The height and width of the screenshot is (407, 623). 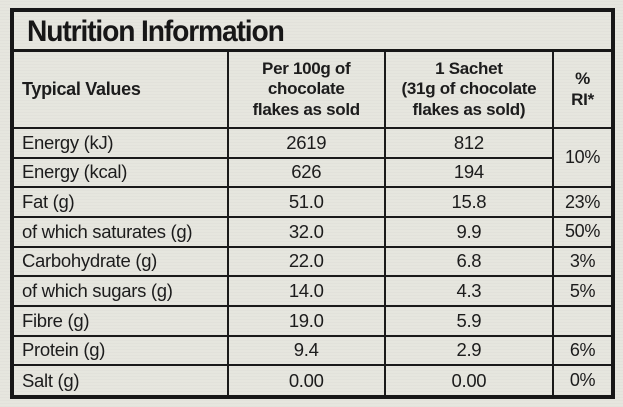 What do you see at coordinates (121, 350) in the screenshot?
I see `nutrient-label-cell: Protein (g)` at bounding box center [121, 350].